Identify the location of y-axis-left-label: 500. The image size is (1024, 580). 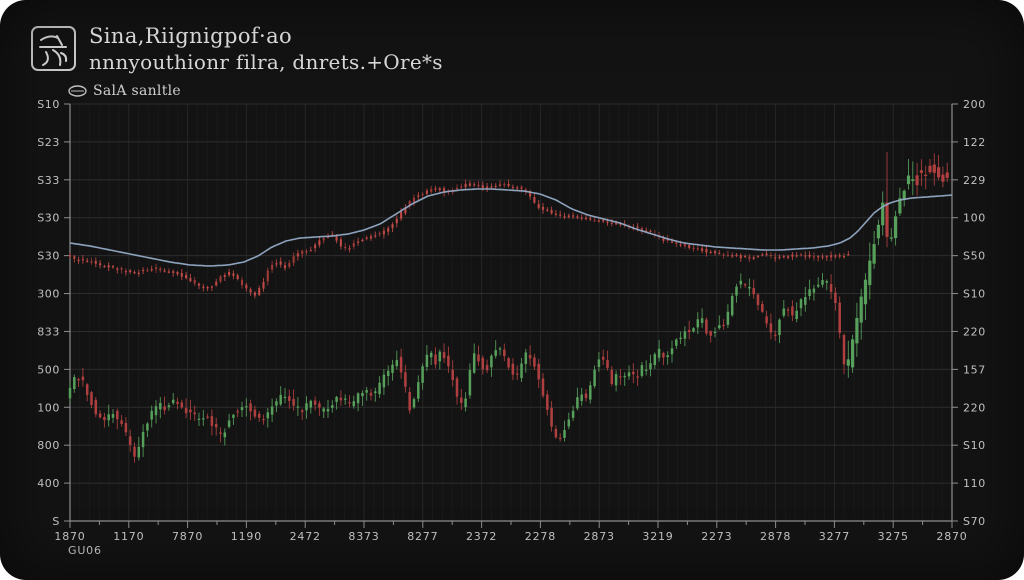
(48, 369).